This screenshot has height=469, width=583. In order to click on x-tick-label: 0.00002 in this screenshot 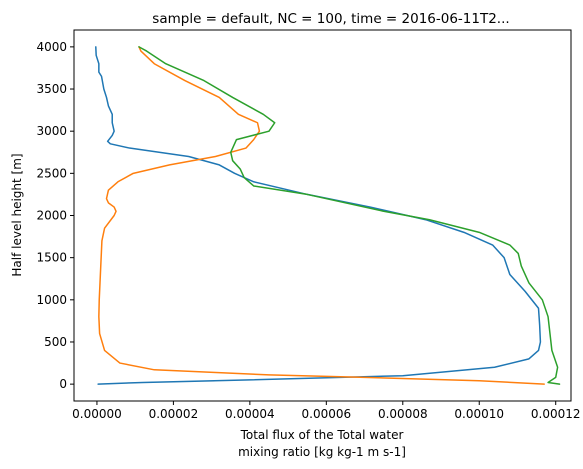, I will do `click(174, 414)`.